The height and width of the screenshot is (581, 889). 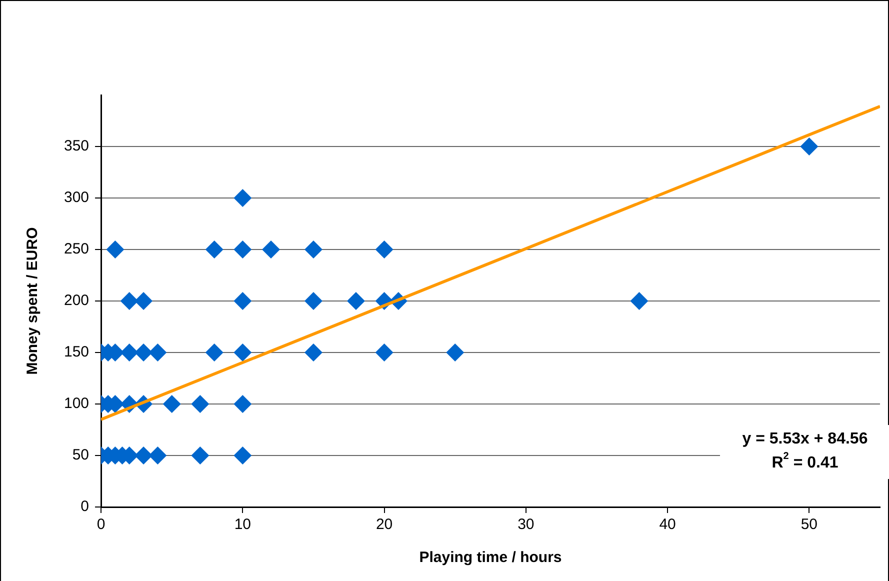 I want to click on x-tick-label: 40, so click(x=667, y=525).